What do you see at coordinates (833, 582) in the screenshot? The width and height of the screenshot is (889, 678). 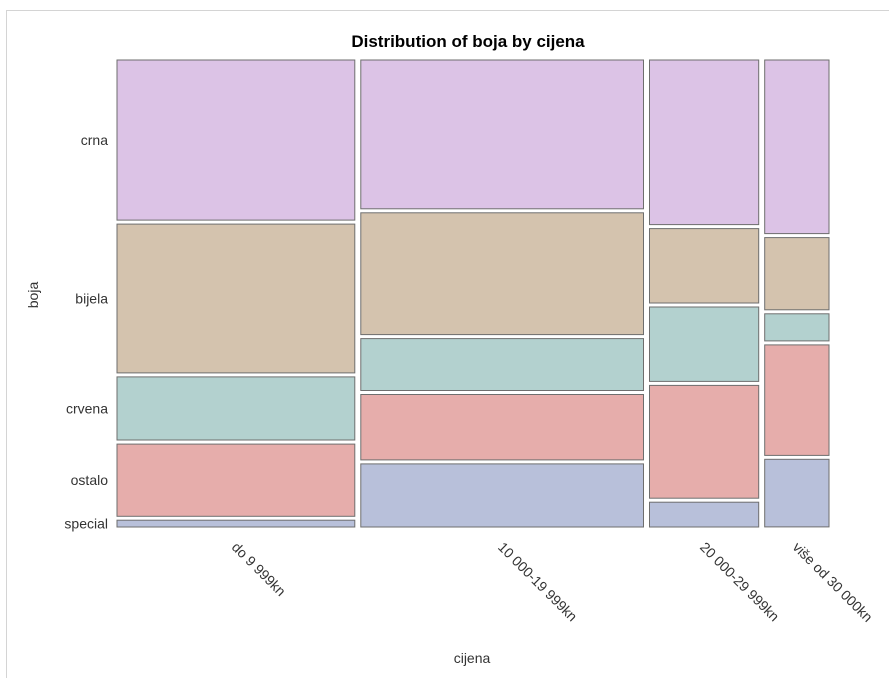 I see `x-tick-label: više od 30 000kn` at bounding box center [833, 582].